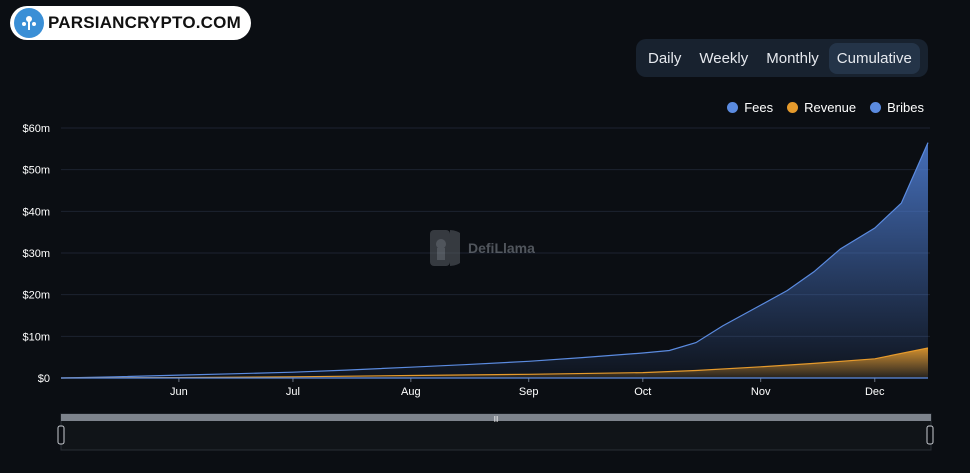  I want to click on range-slider-handle-left, so click(61, 435).